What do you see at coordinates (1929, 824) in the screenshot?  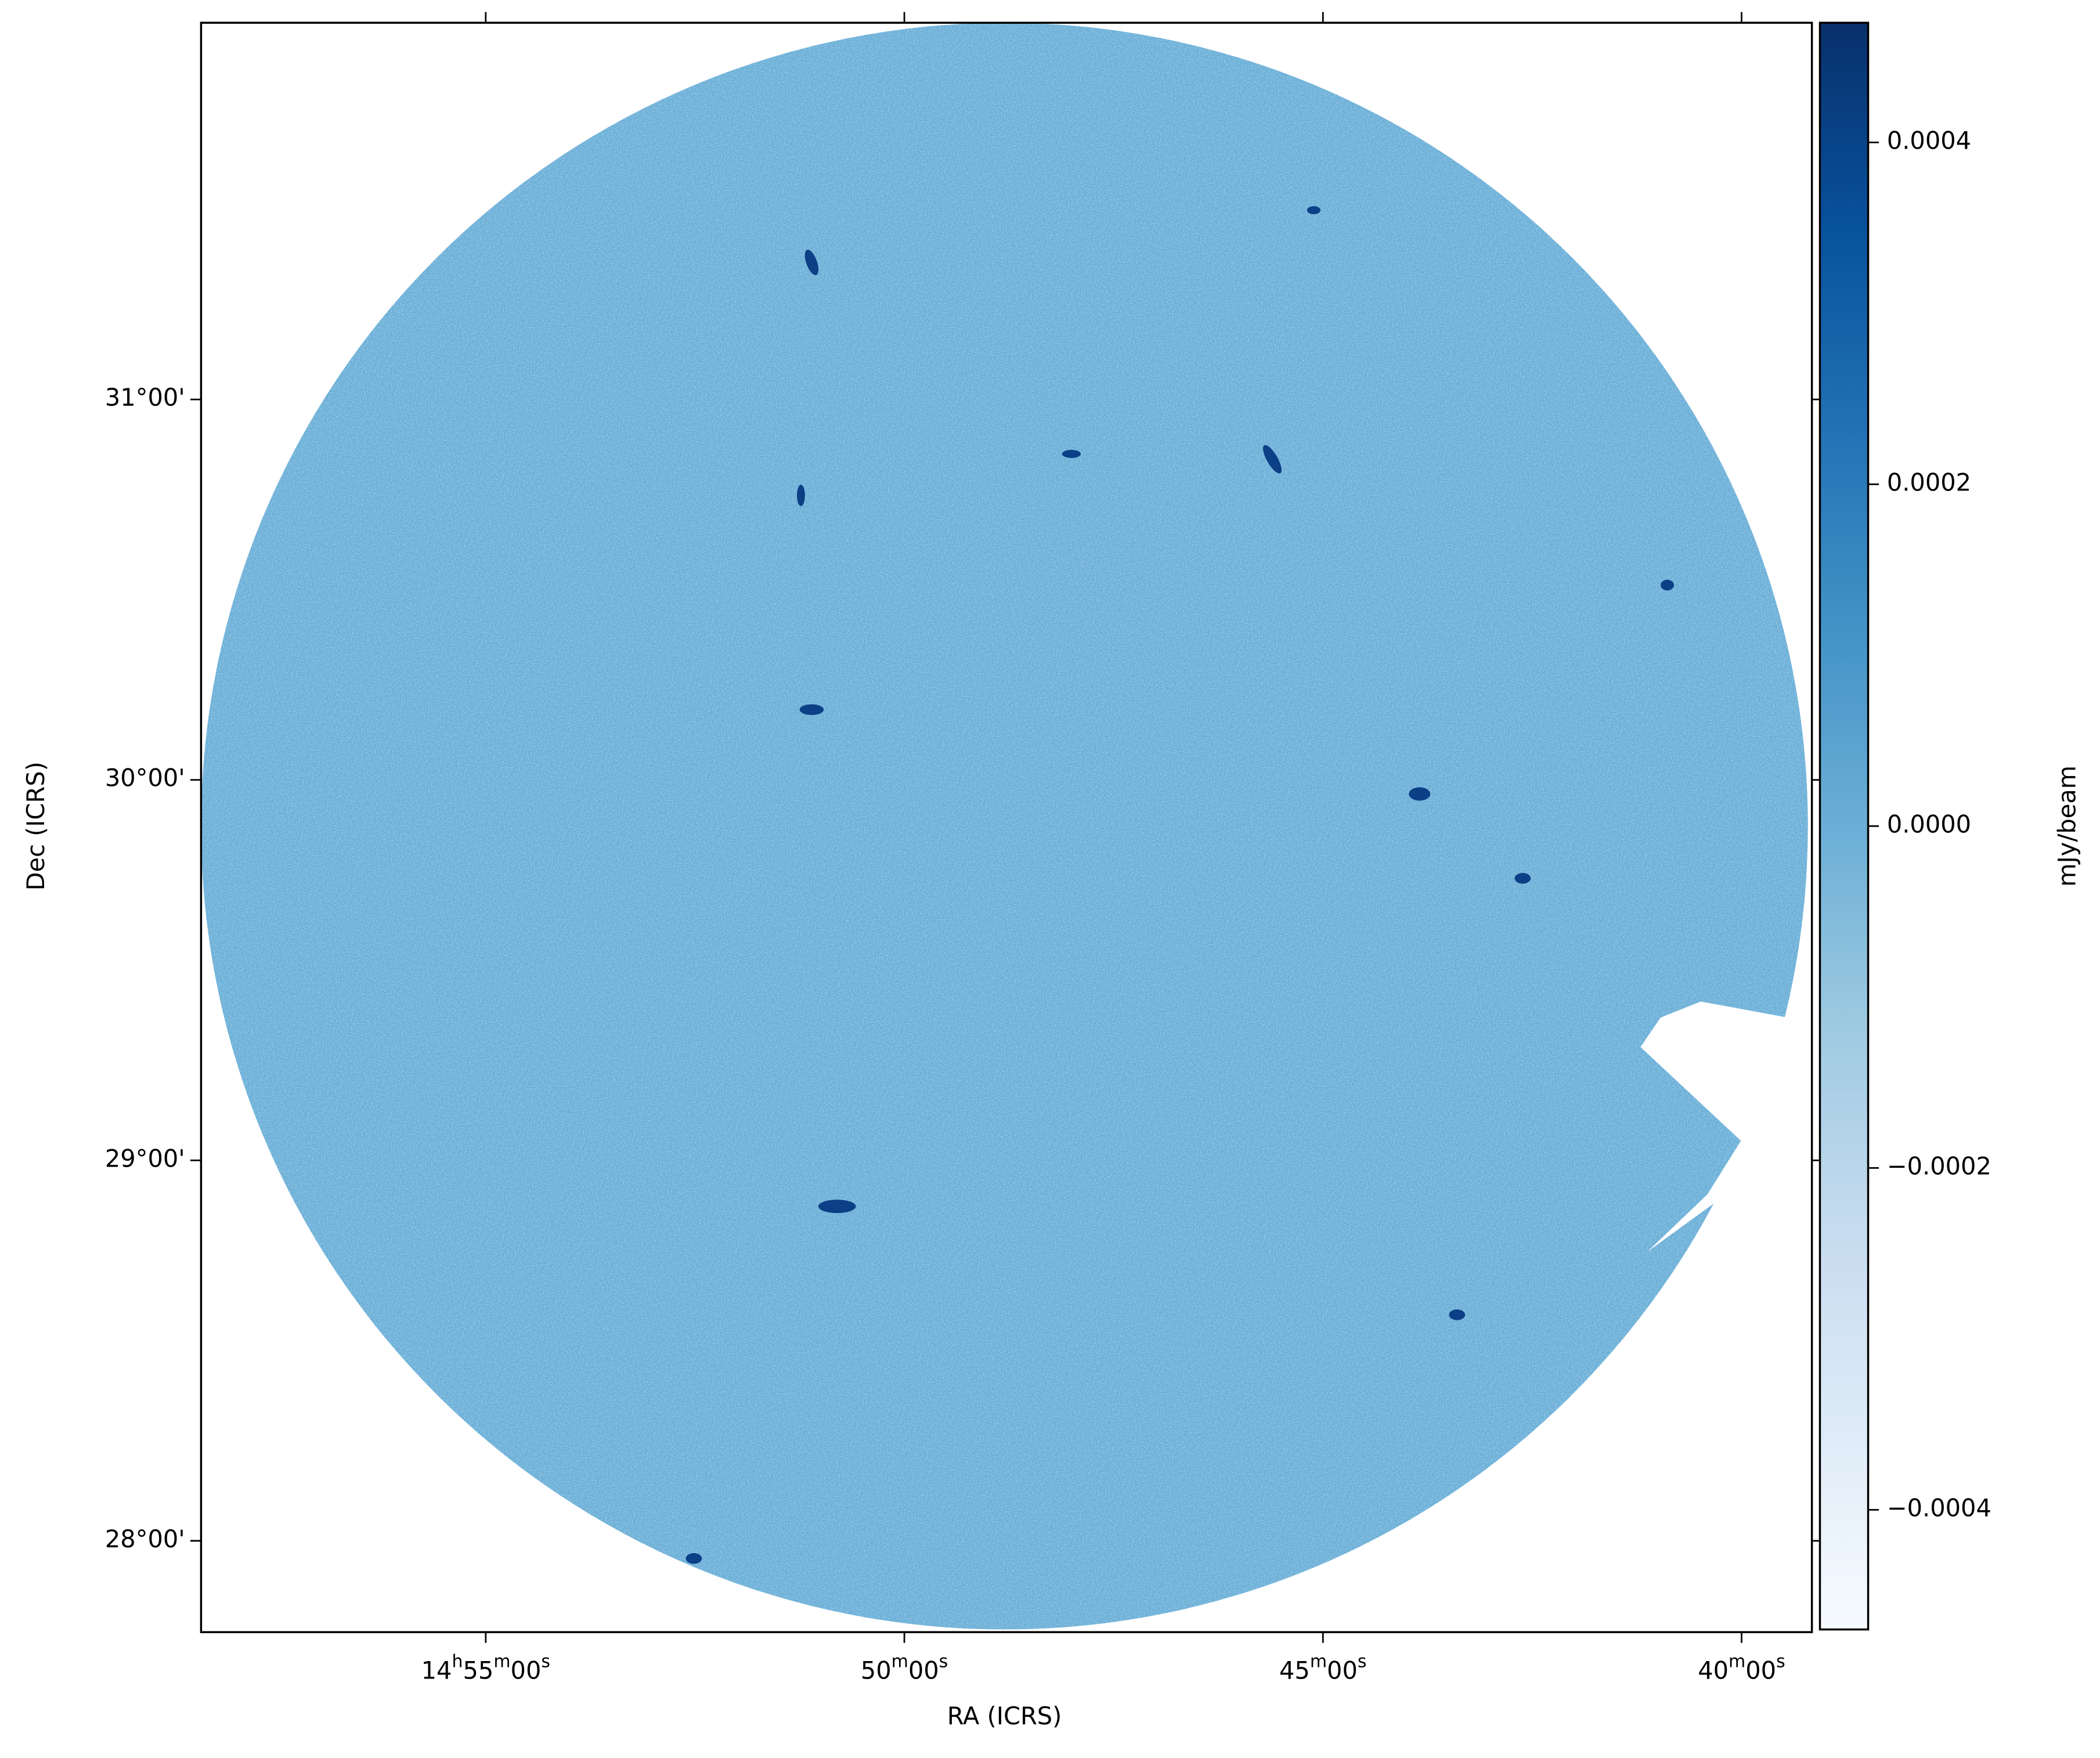 I see `colorbar-tick-label: 0.0000` at bounding box center [1929, 824].